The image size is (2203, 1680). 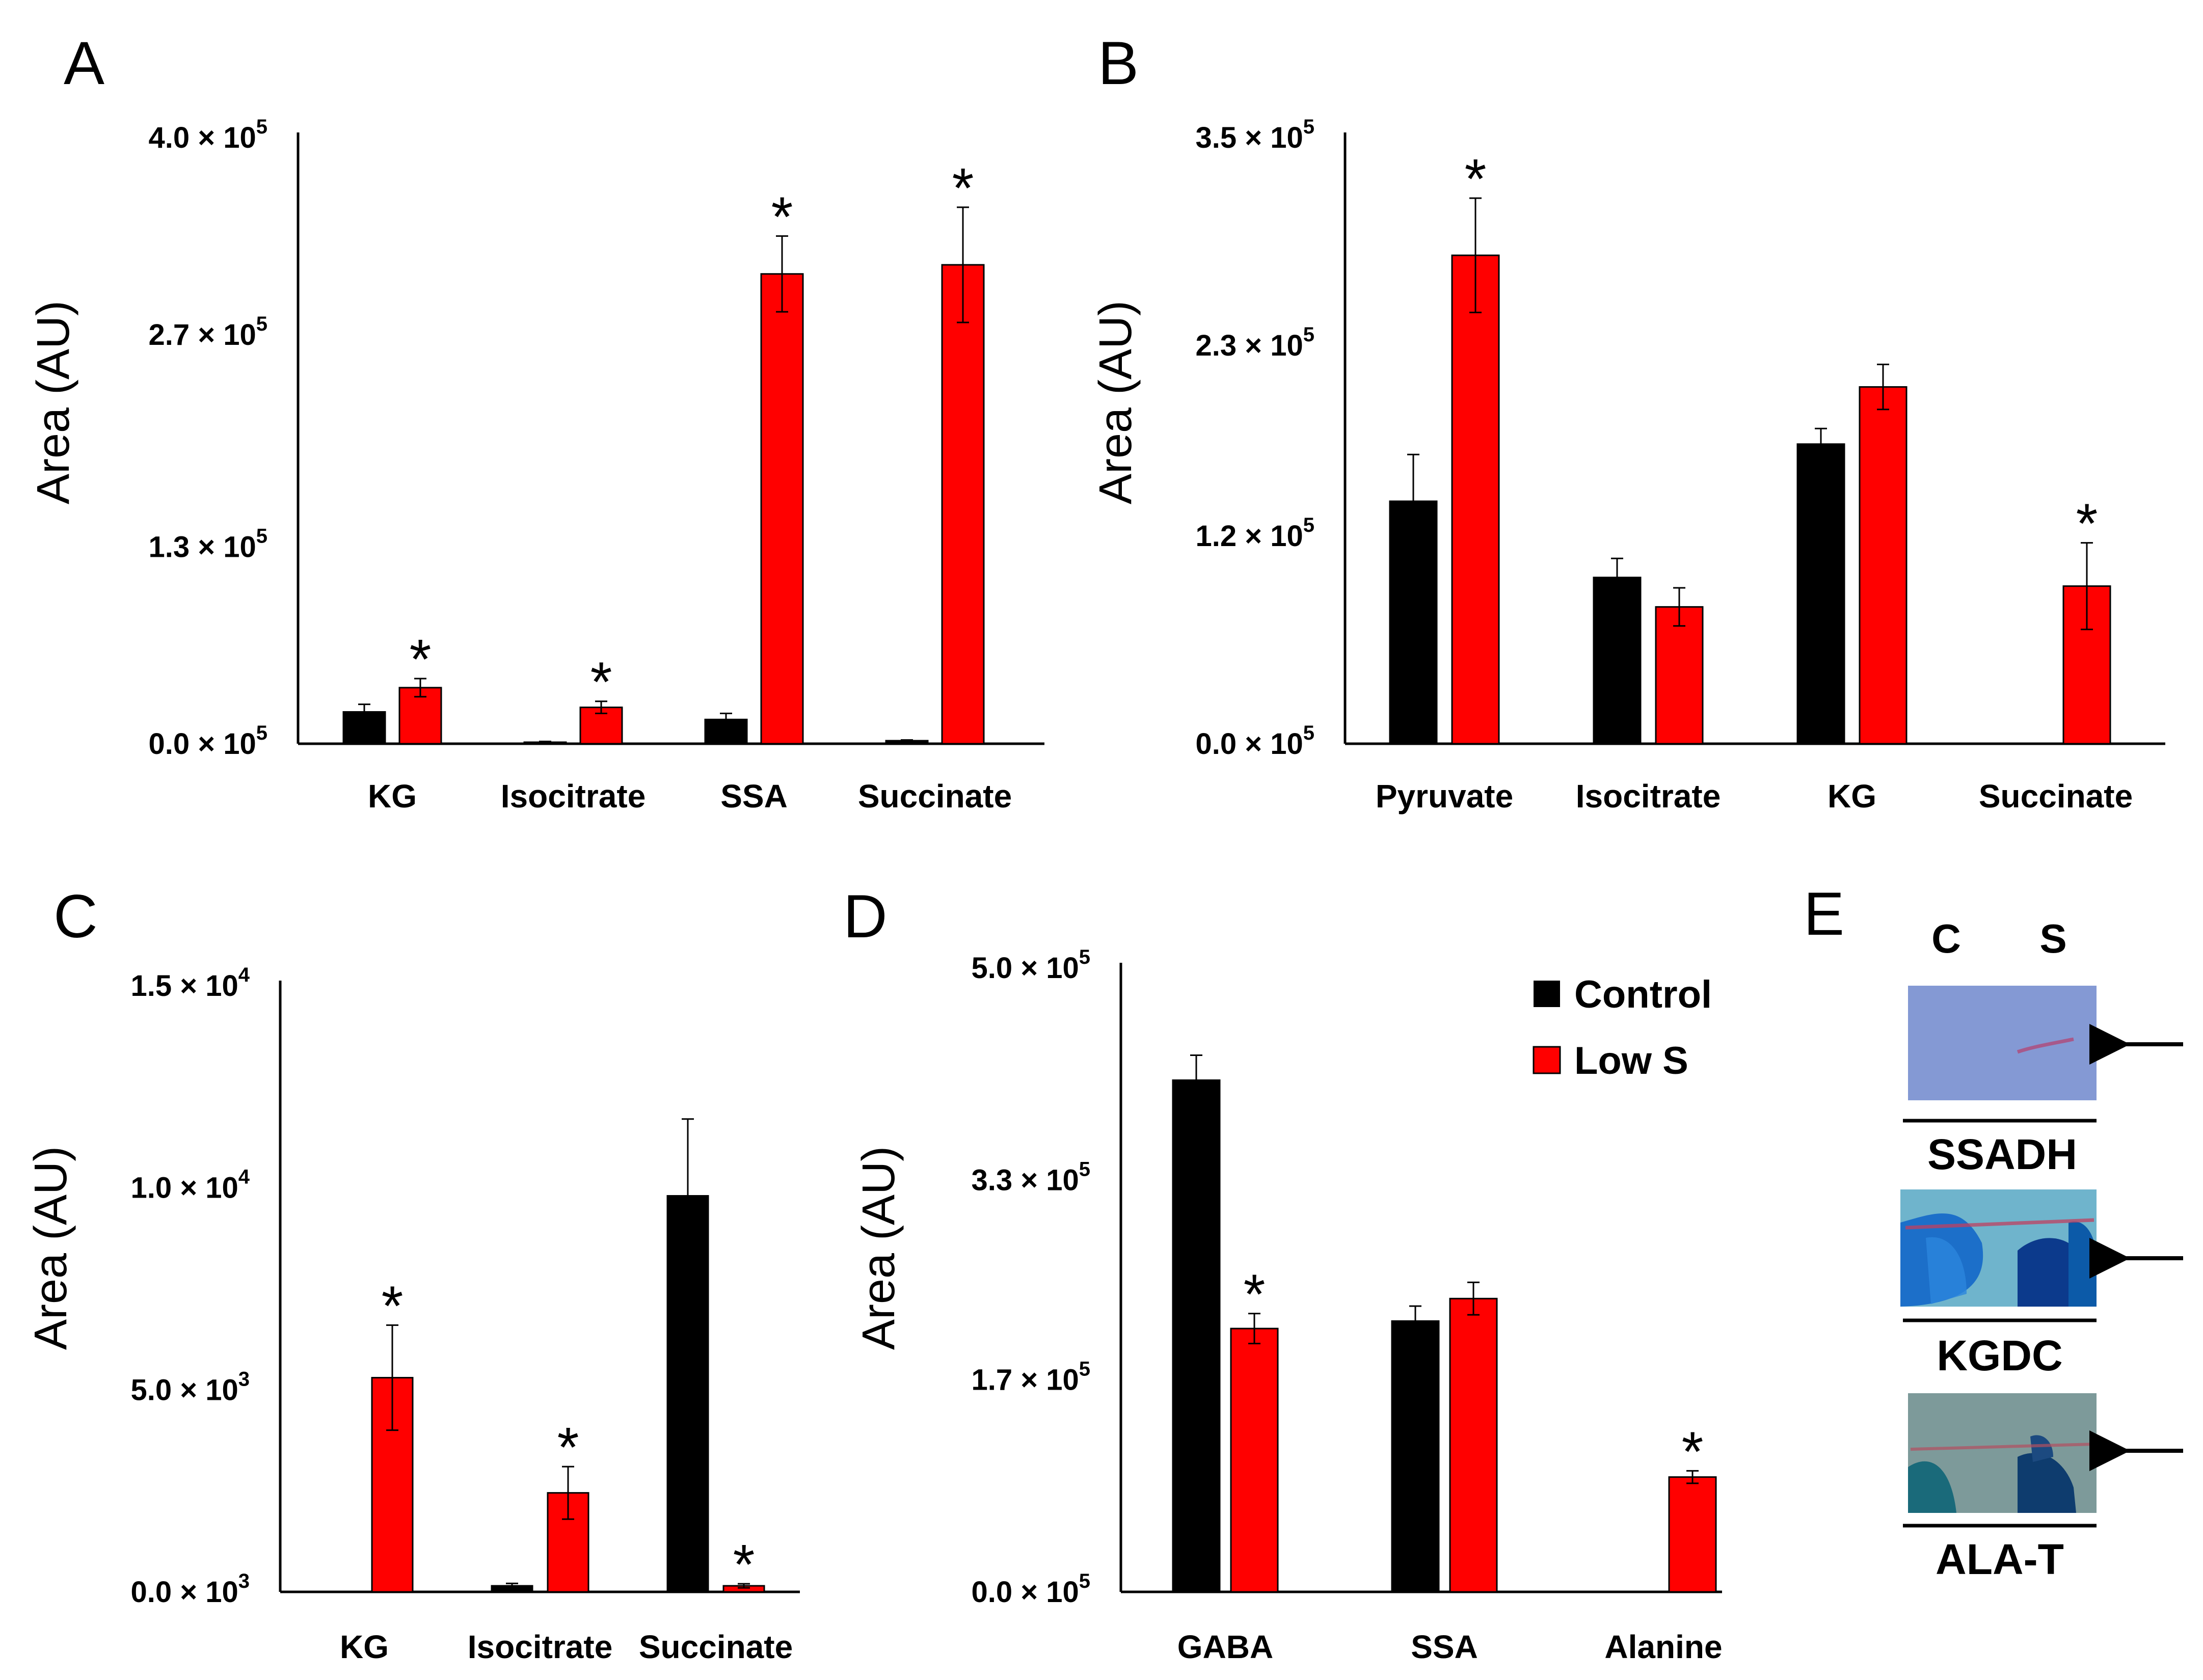 What do you see at coordinates (1255, 342) in the screenshot?
I see `y-tick-label: 2.3 × 10⁵` at bounding box center [1255, 342].